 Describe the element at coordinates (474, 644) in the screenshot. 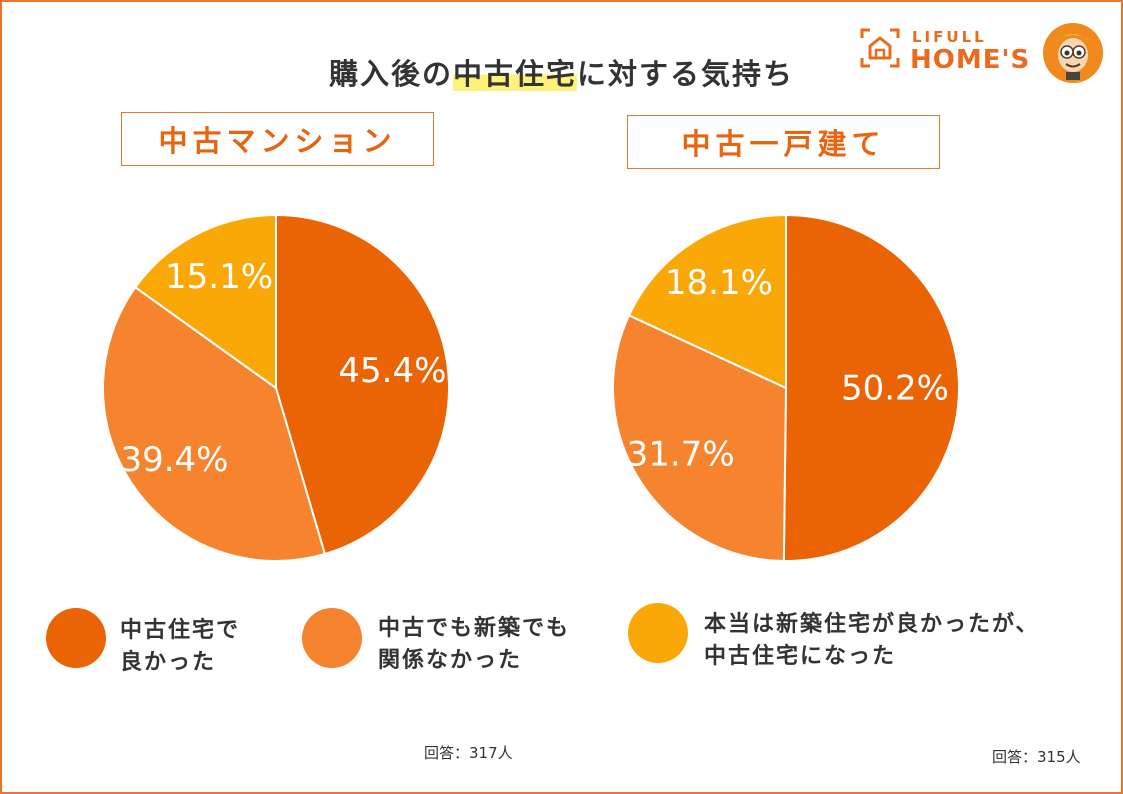

I see `legend-text-no-matter: 中古でも新築でも 関係なかった` at that location.